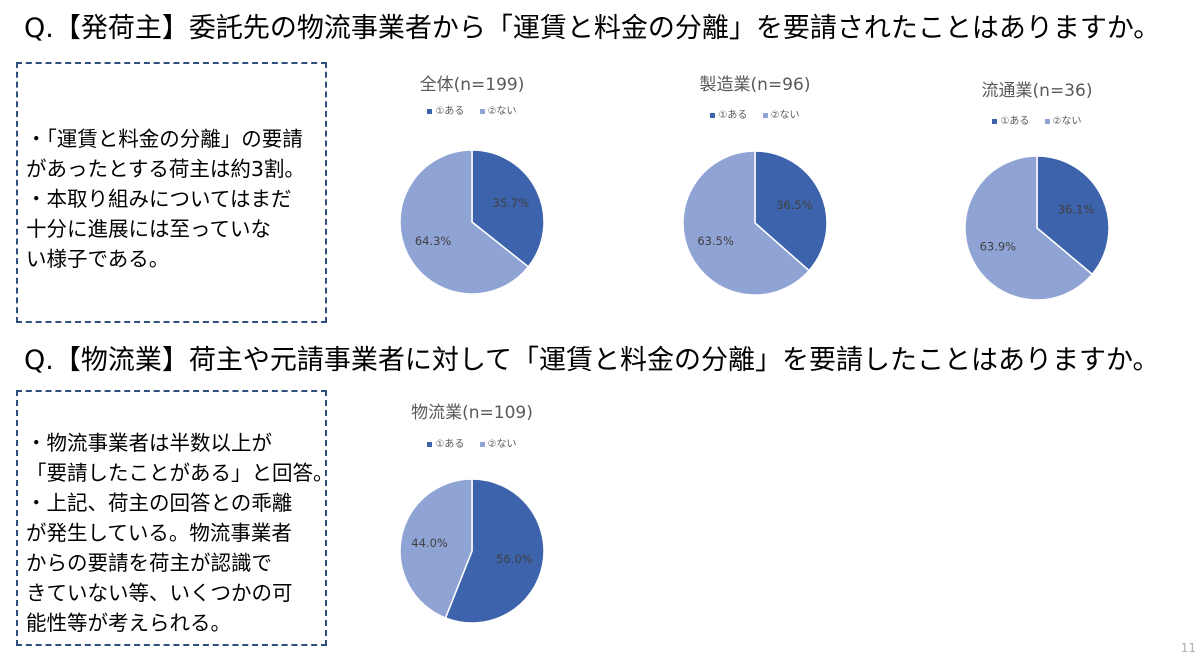  Describe the element at coordinates (514, 559) in the screenshot. I see `data-label-yes: 56.0%` at that location.